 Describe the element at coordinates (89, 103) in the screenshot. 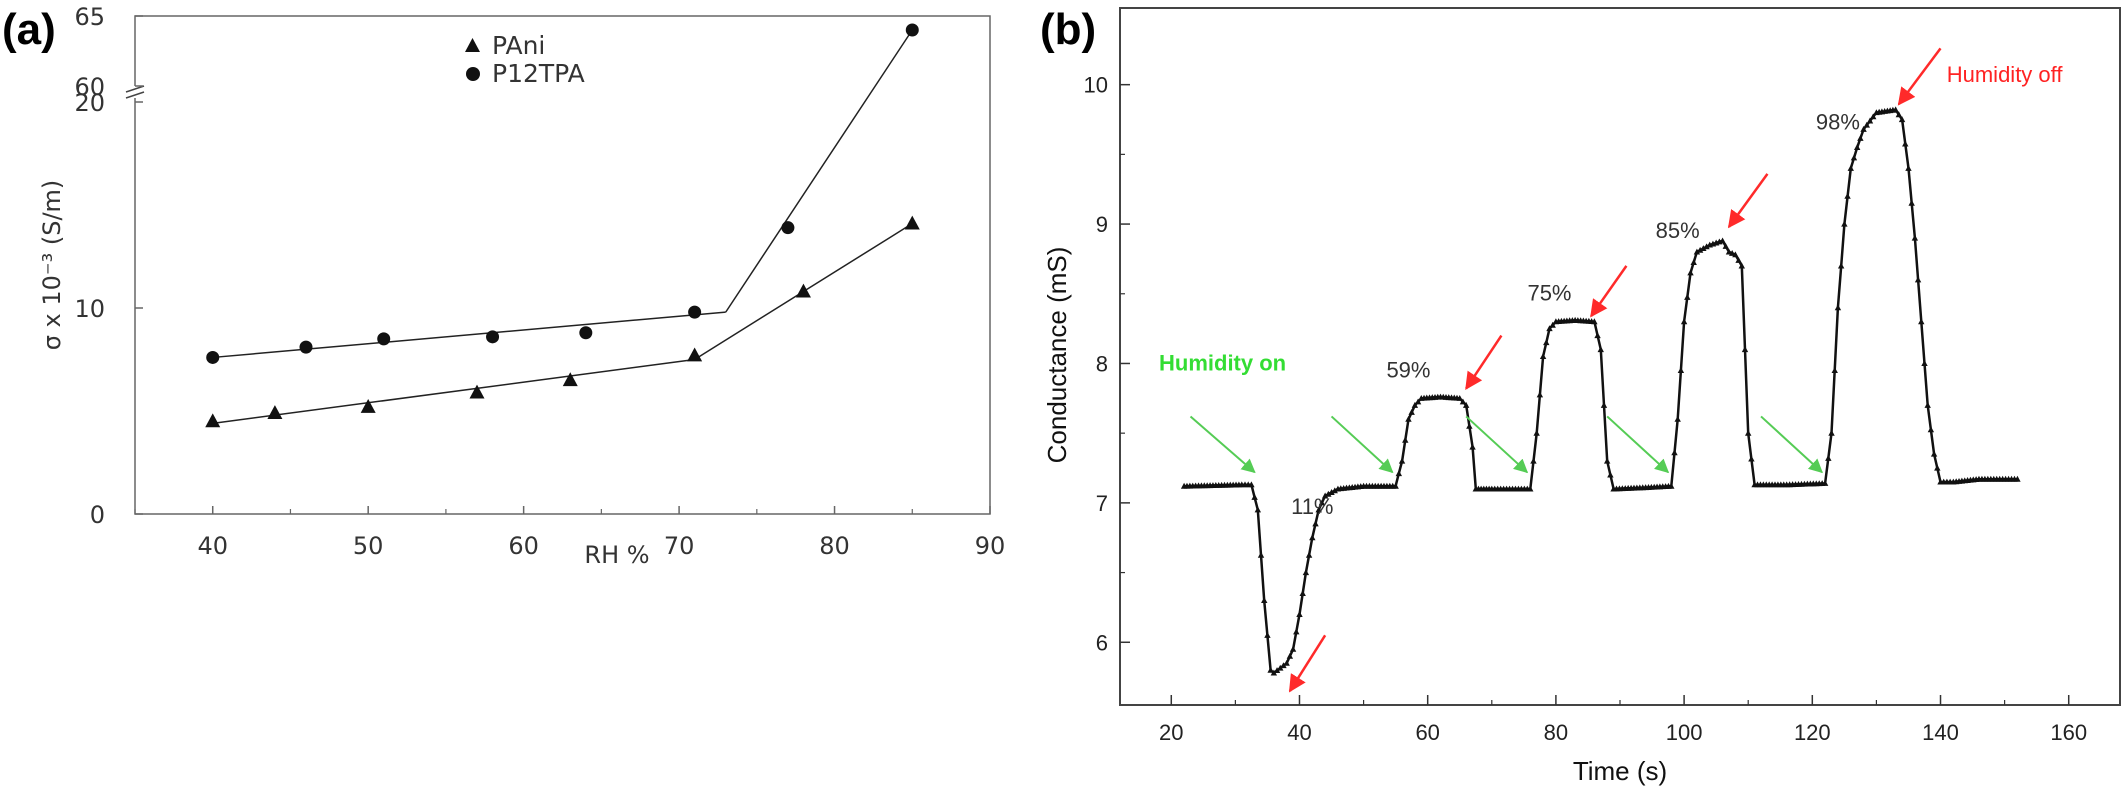

I see `y-tick-label-a: 20` at that location.